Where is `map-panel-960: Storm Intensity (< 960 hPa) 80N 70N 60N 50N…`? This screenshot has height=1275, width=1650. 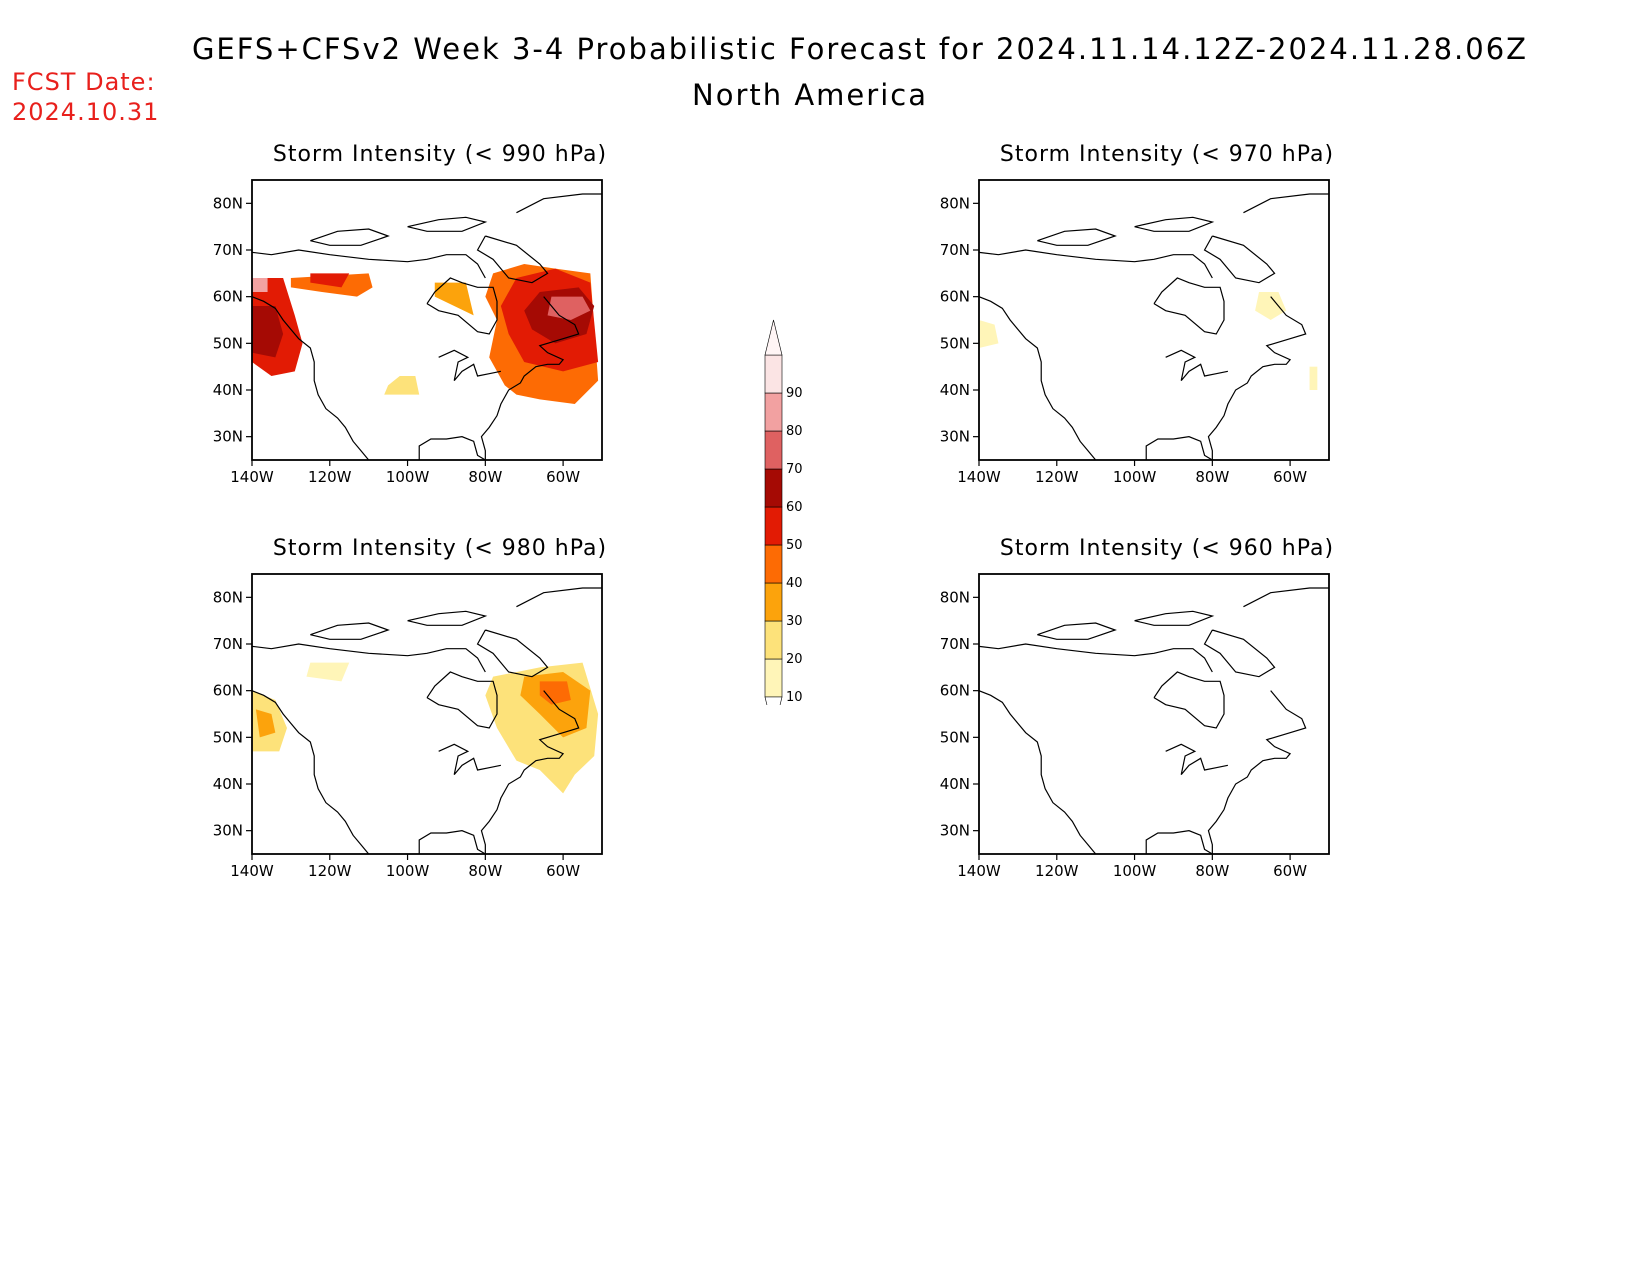 map-panel-960: Storm Intensity (< 960 hPa) 80N 70N 60N 50N… is located at coordinates (1167, 716).